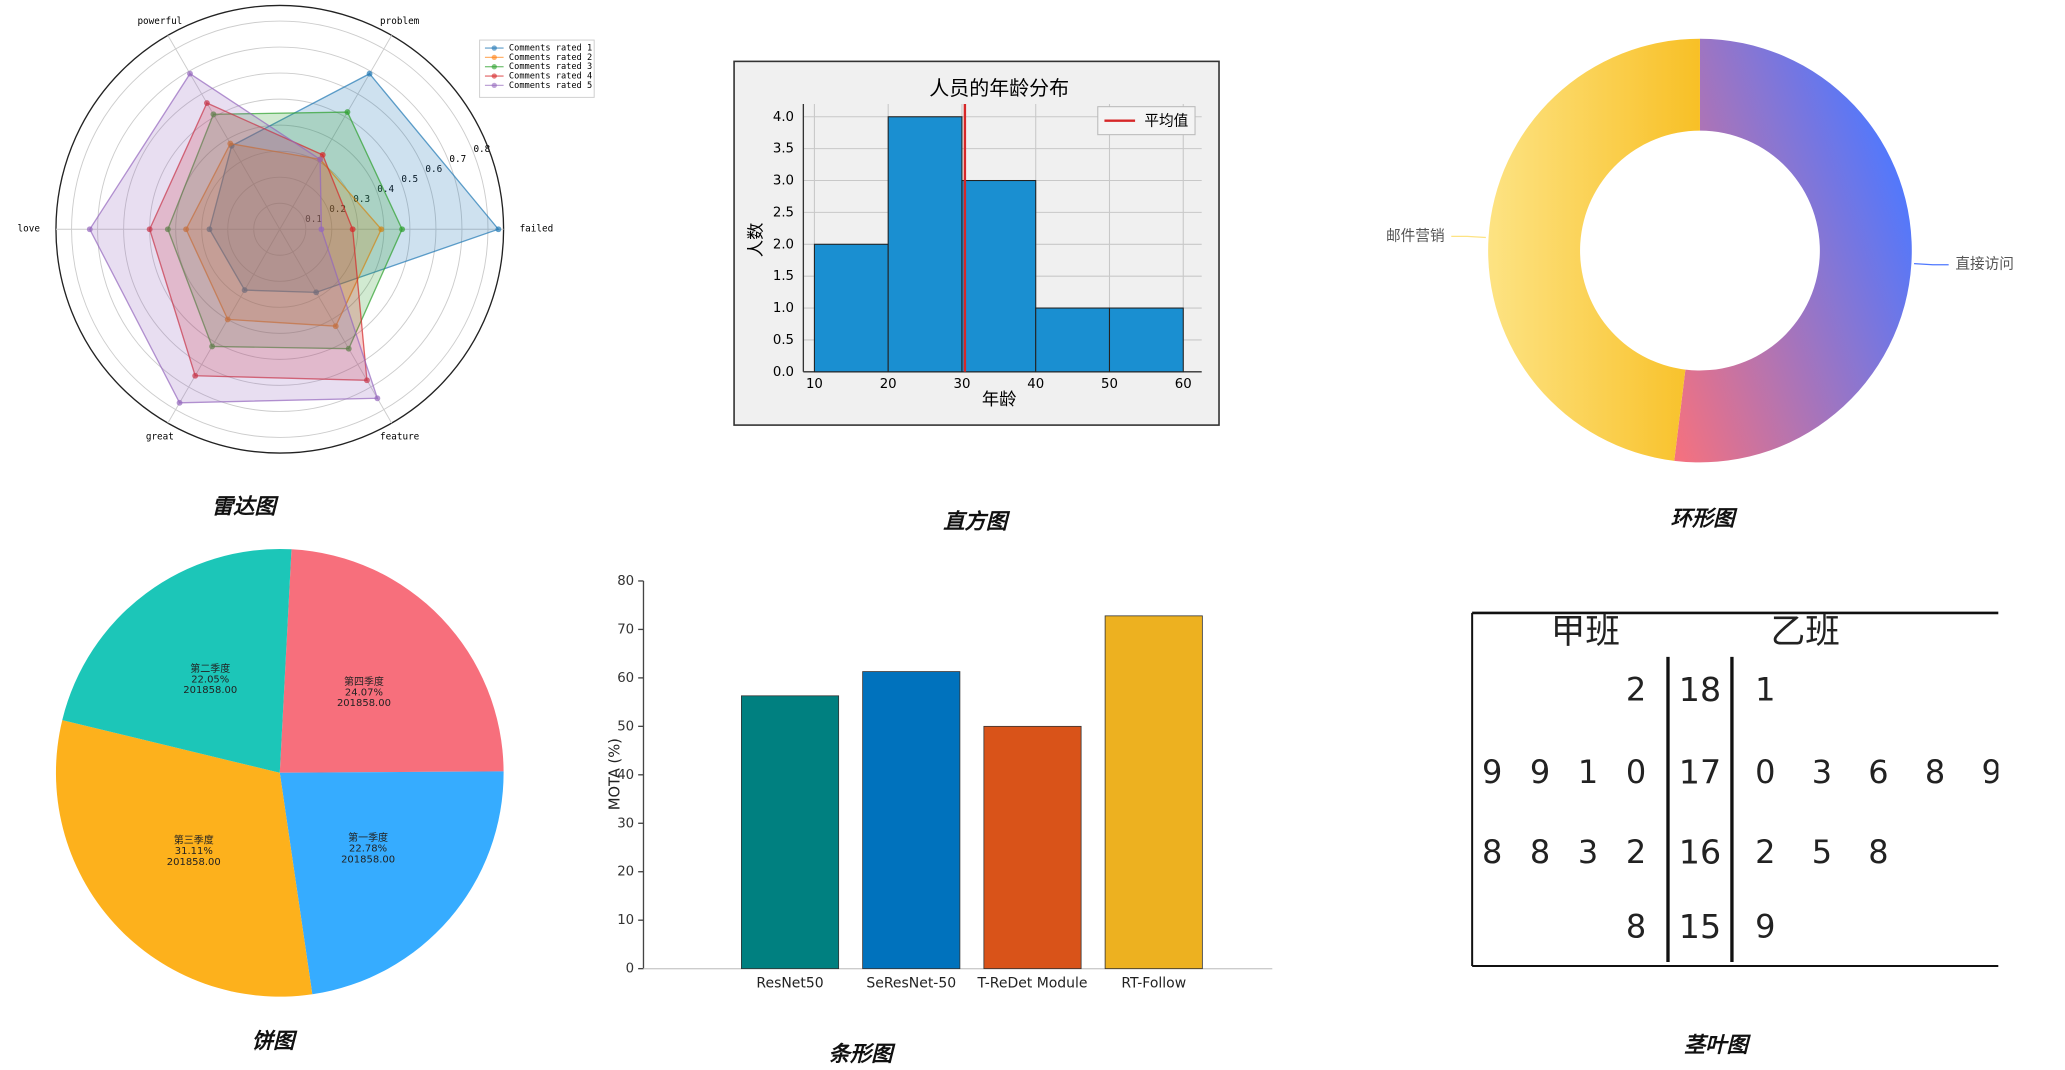  Describe the element at coordinates (550, 67) in the screenshot. I see `legend-label: Comments rated 3` at that location.